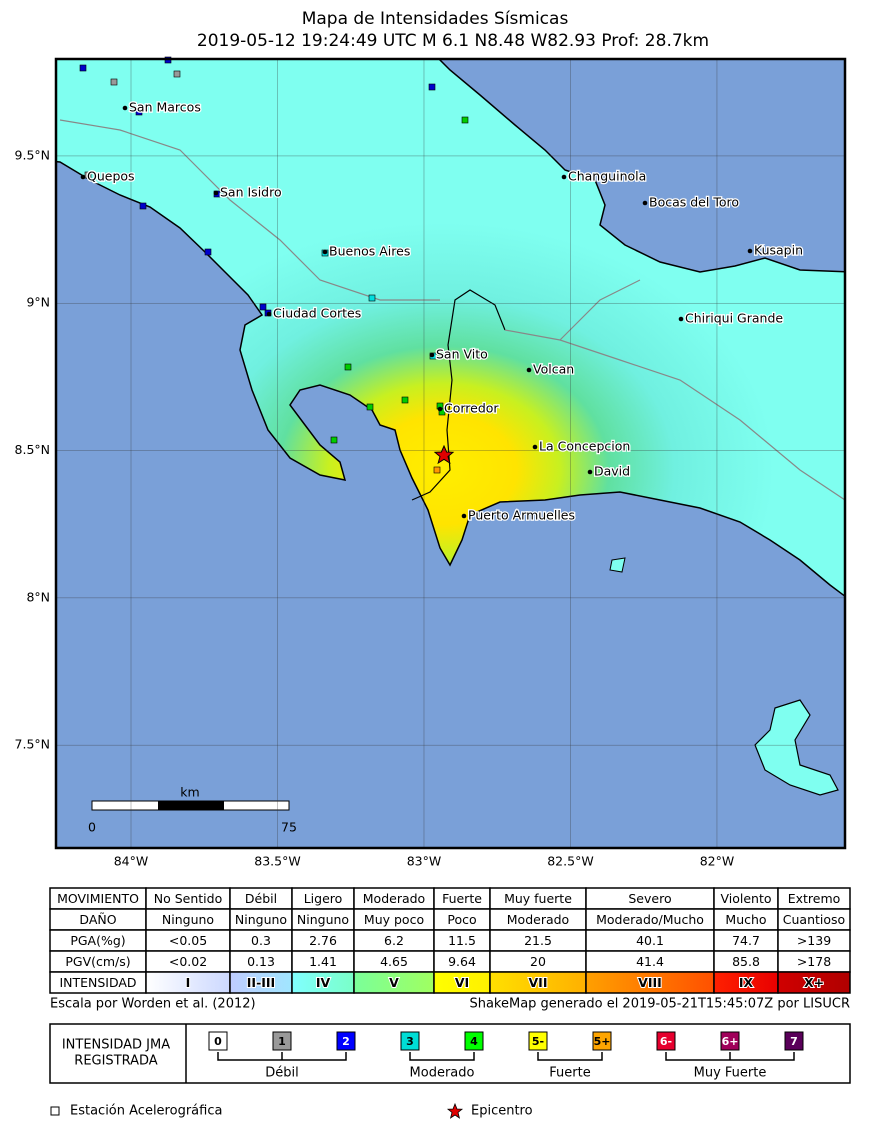 Image resolution: width=871 pixels, height=1128 pixels. What do you see at coordinates (612, 471) in the screenshot?
I see `city-label: David` at bounding box center [612, 471].